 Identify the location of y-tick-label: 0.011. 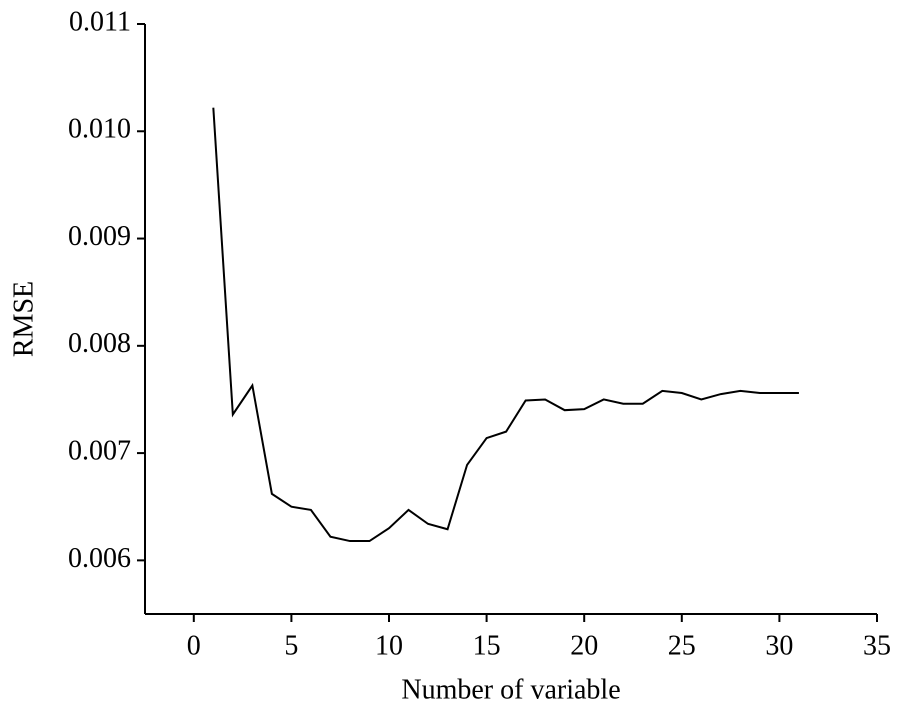
(100, 21).